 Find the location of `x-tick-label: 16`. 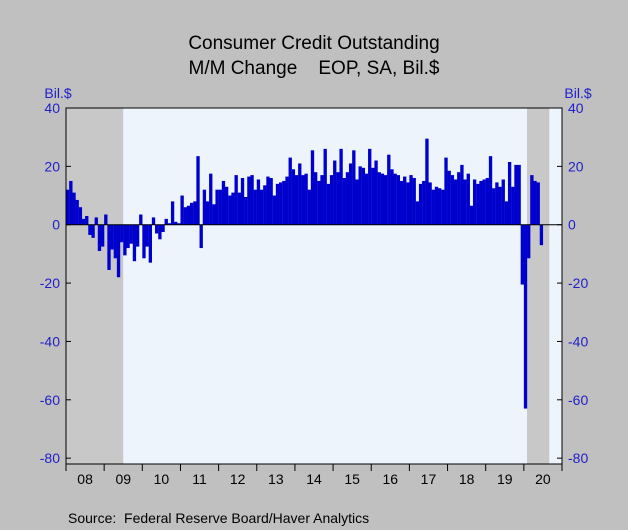

x-tick-label: 16 is located at coordinates (391, 479).